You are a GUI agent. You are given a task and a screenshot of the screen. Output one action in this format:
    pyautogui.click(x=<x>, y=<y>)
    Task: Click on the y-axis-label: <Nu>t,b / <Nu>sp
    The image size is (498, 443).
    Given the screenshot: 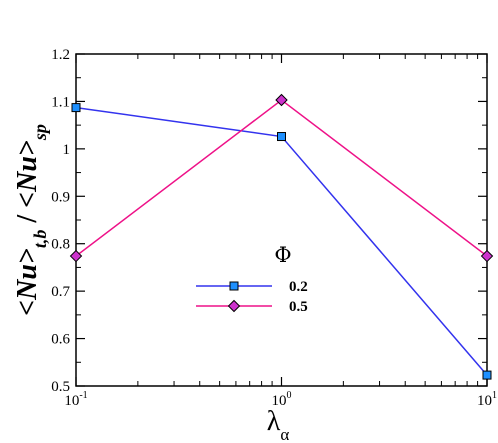 What is the action you would take?
    pyautogui.click(x=31, y=220)
    